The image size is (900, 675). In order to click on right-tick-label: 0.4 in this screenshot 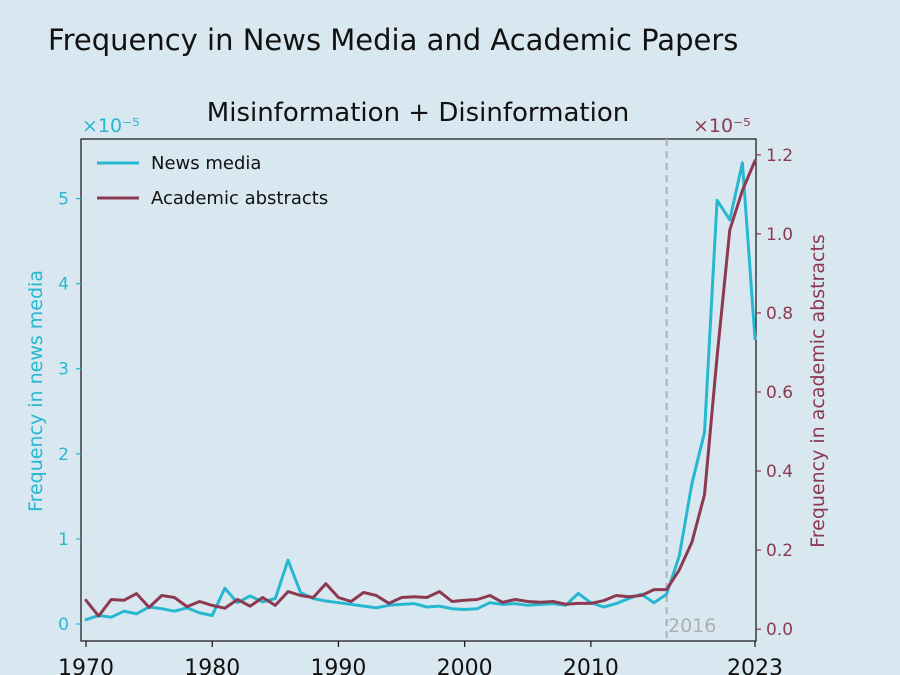, I will do `click(779, 472)`.